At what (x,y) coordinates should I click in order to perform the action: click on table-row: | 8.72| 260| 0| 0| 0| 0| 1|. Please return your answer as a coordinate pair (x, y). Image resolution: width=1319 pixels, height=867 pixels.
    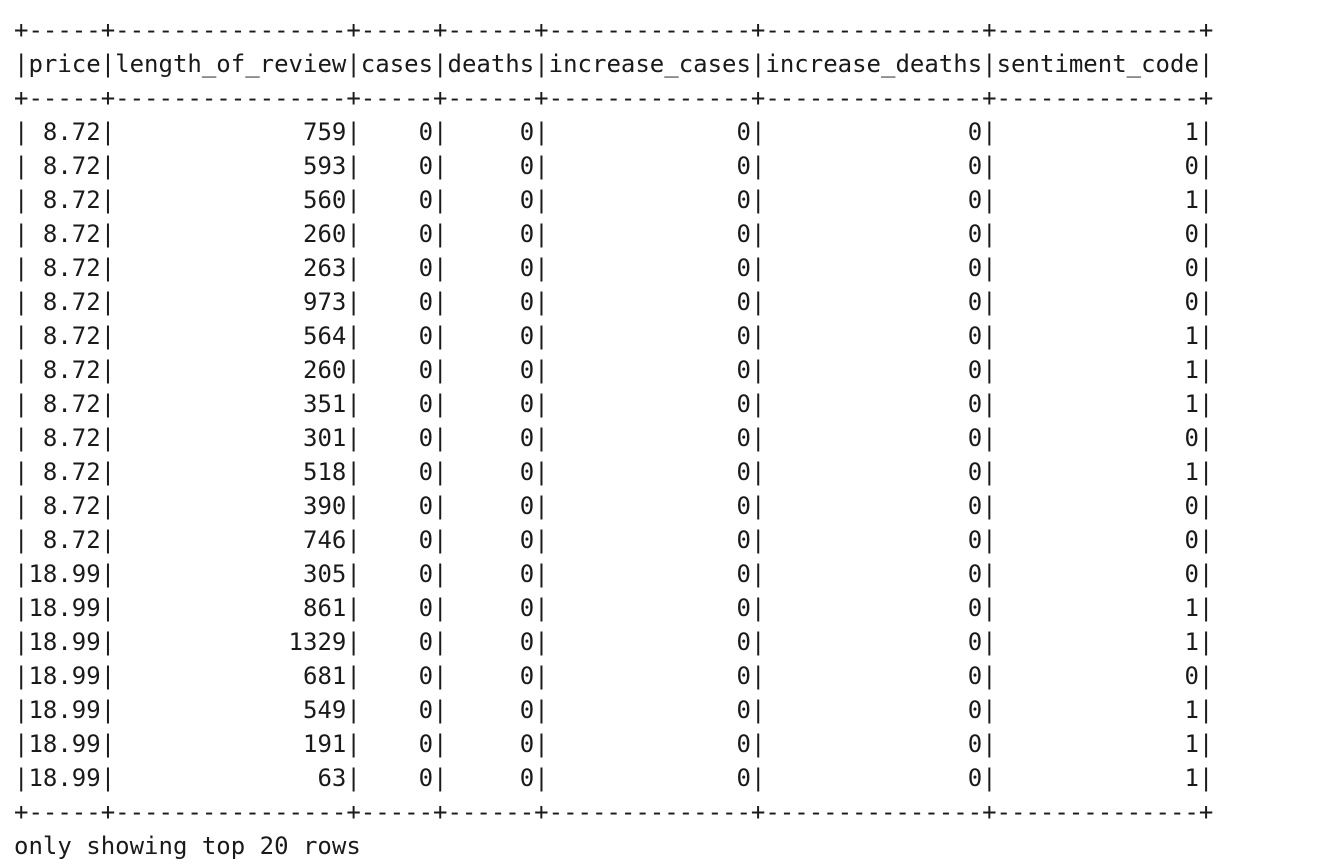
    Looking at the image, I should click on (614, 370).